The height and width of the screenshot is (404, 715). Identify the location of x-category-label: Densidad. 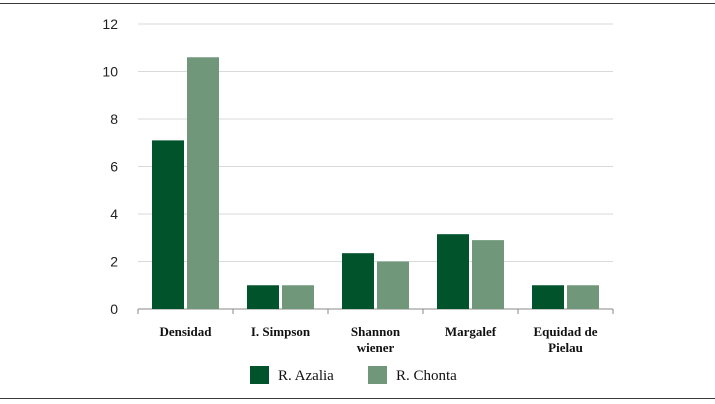
(185, 331).